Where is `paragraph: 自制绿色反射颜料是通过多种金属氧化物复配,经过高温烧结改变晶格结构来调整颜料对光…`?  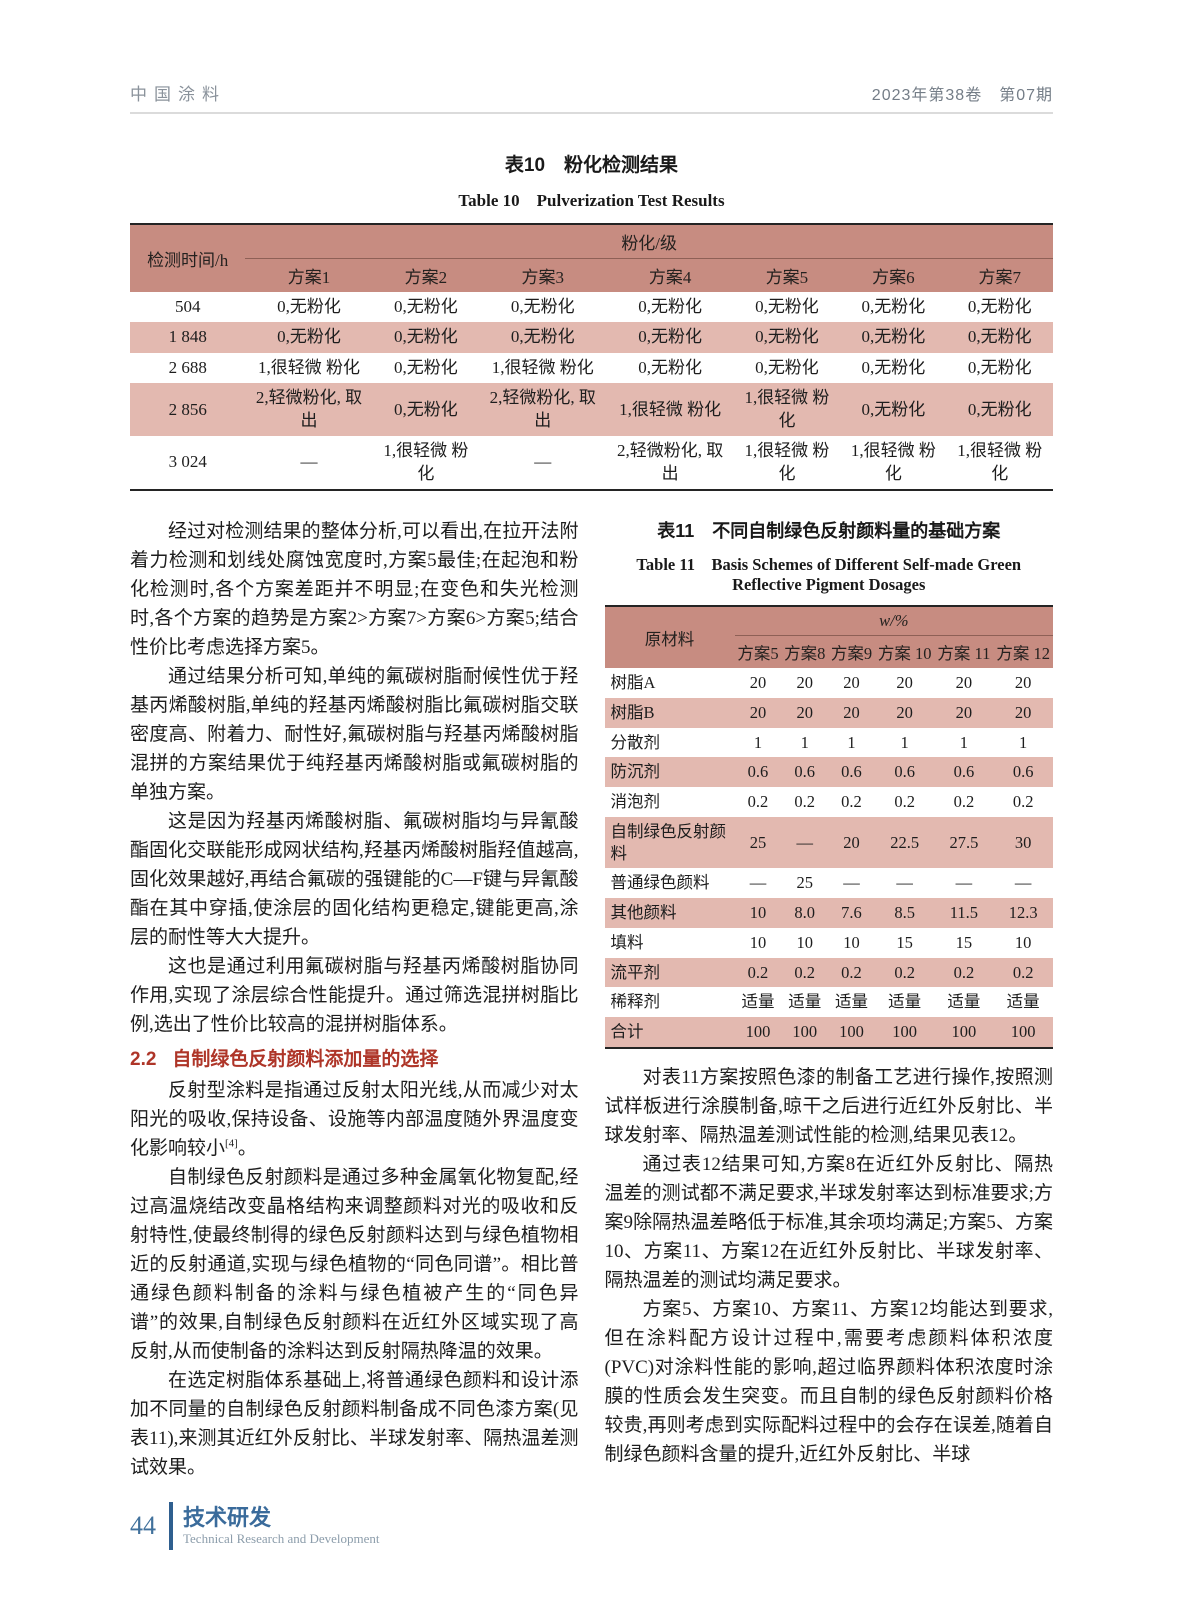 paragraph: 自制绿色反射颜料是通过多种金属氧化物复配,经过高温烧结改变晶格结构来调整颜料对光… is located at coordinates (354, 1265).